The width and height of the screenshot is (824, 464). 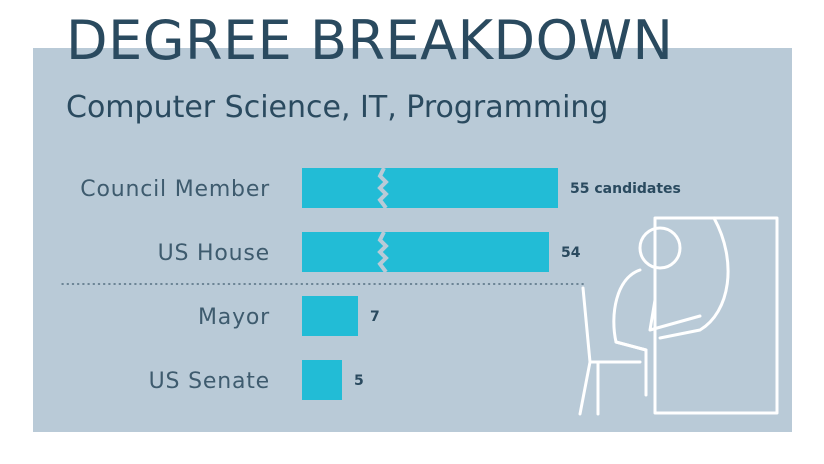 I want to click on value-label: 54, so click(x=571, y=253).